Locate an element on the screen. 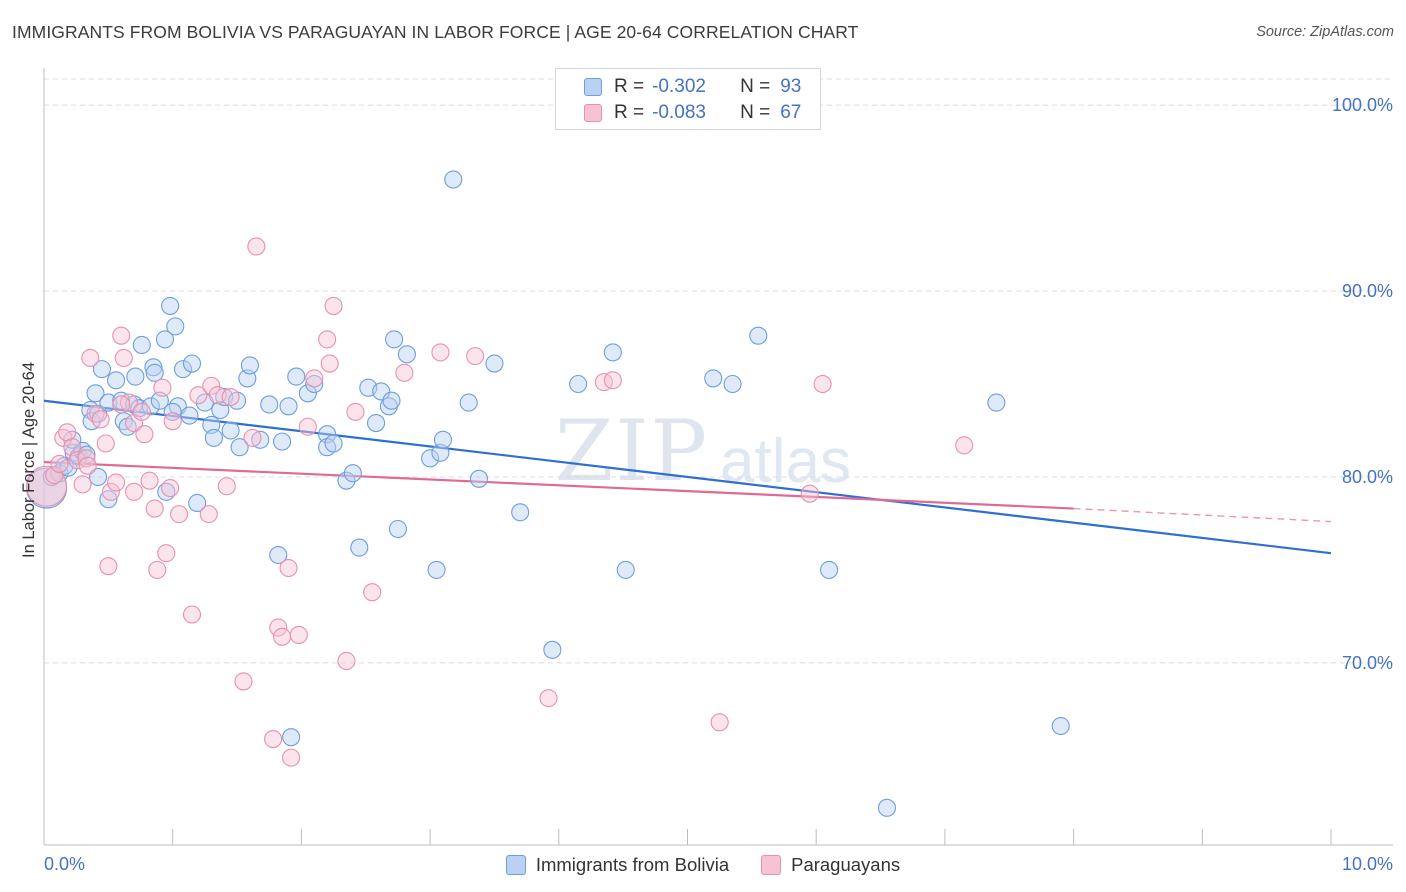 Image resolution: width=1406 pixels, height=892 pixels. legend-row-paraguay: R = -0.083 N = 67 is located at coordinates (678, 113).